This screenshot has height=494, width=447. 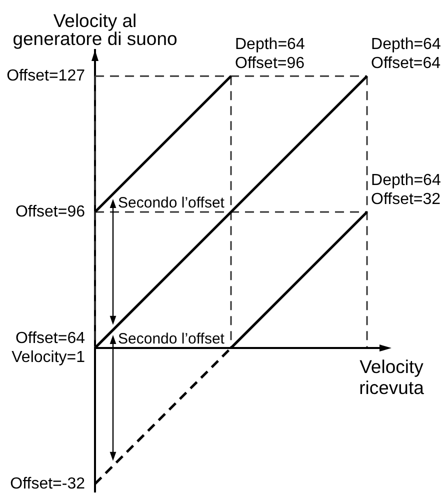 I want to click on text: Offset=96, so click(x=50, y=212).